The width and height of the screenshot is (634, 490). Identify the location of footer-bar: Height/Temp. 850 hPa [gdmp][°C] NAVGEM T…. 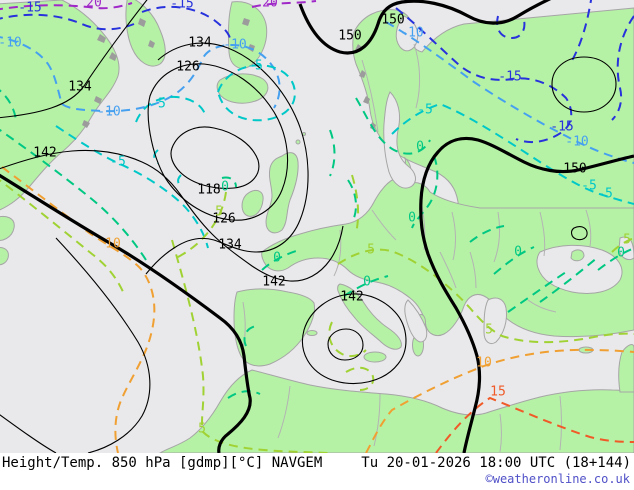
(317, 471).